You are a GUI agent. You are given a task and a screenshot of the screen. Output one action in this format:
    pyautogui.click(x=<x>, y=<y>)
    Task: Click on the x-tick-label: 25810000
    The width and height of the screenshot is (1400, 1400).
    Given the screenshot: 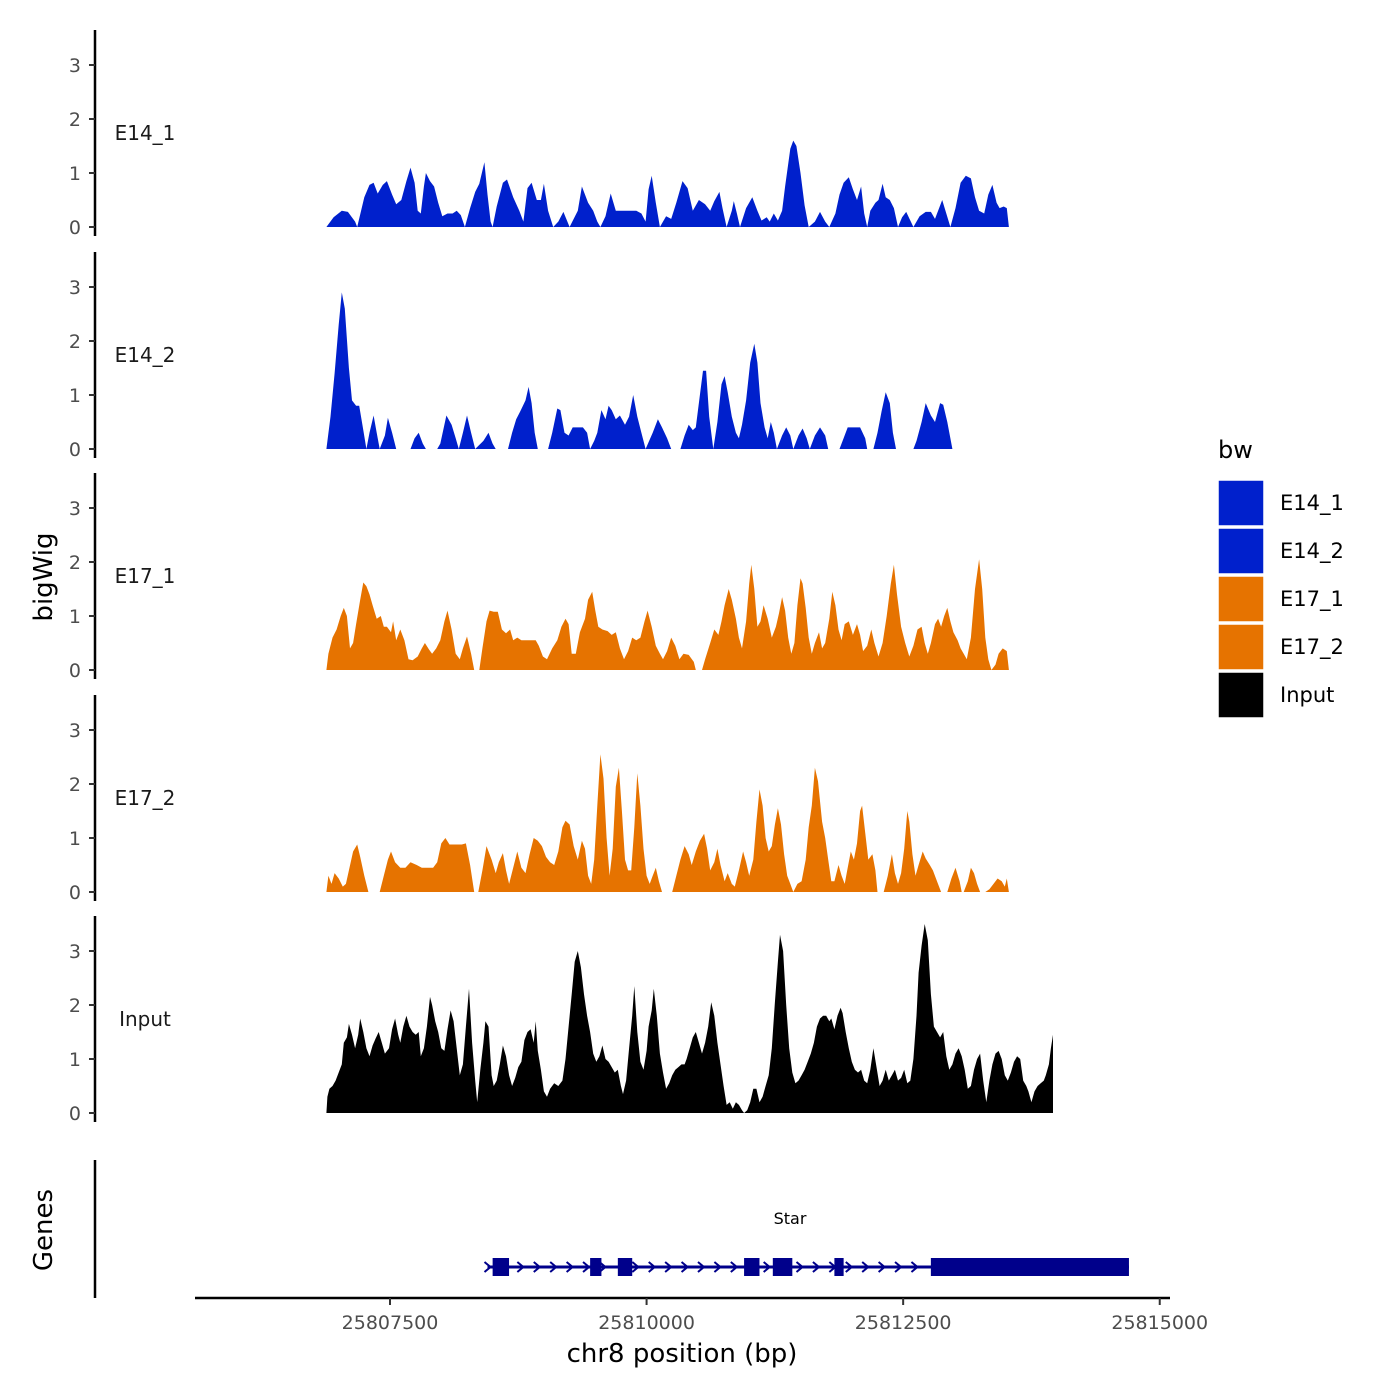 What is the action you would take?
    pyautogui.click(x=646, y=1323)
    